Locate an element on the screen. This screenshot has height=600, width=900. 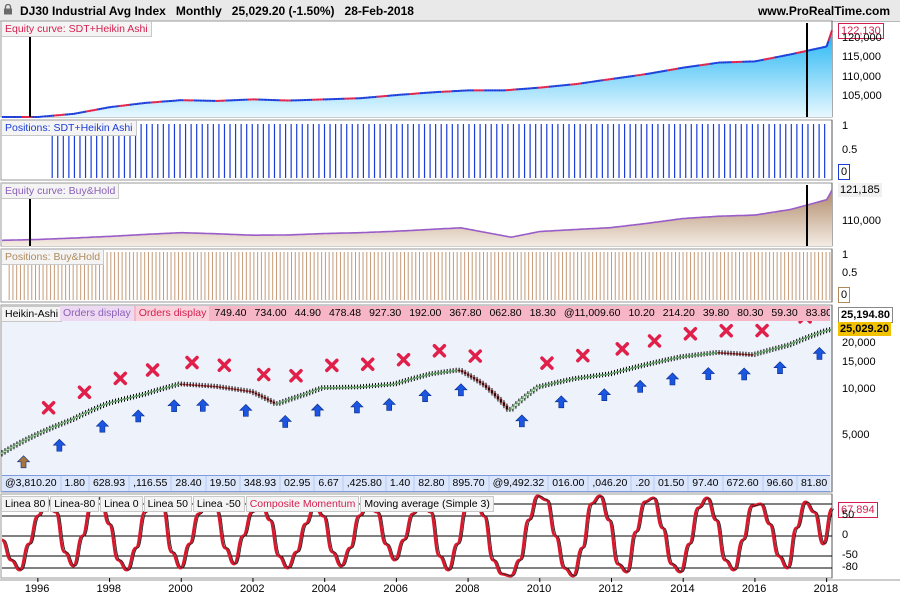
x-tick-label: 2014 is located at coordinates (682, 589).